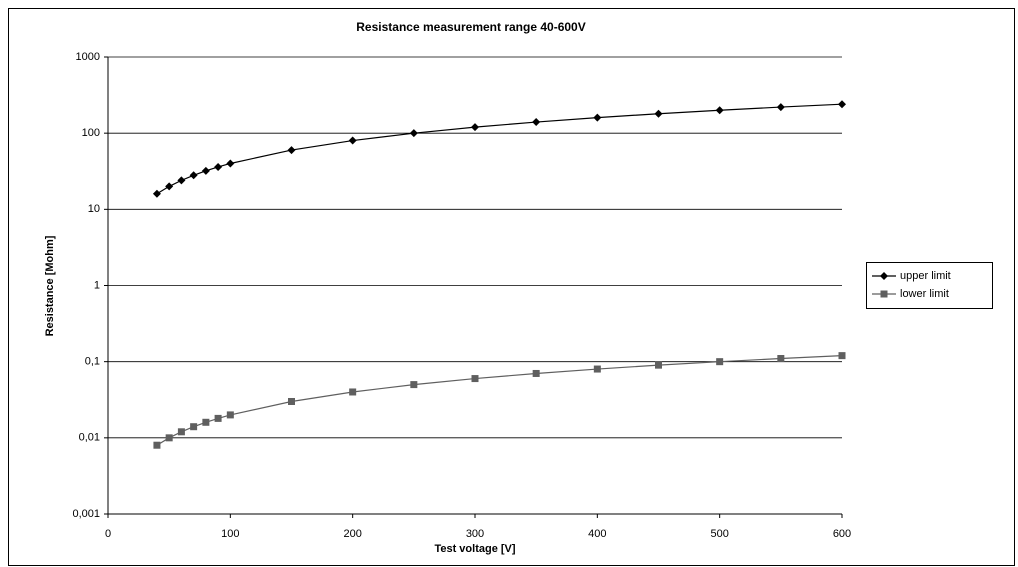  Describe the element at coordinates (842, 534) in the screenshot. I see `x-tick-label: 600` at that location.